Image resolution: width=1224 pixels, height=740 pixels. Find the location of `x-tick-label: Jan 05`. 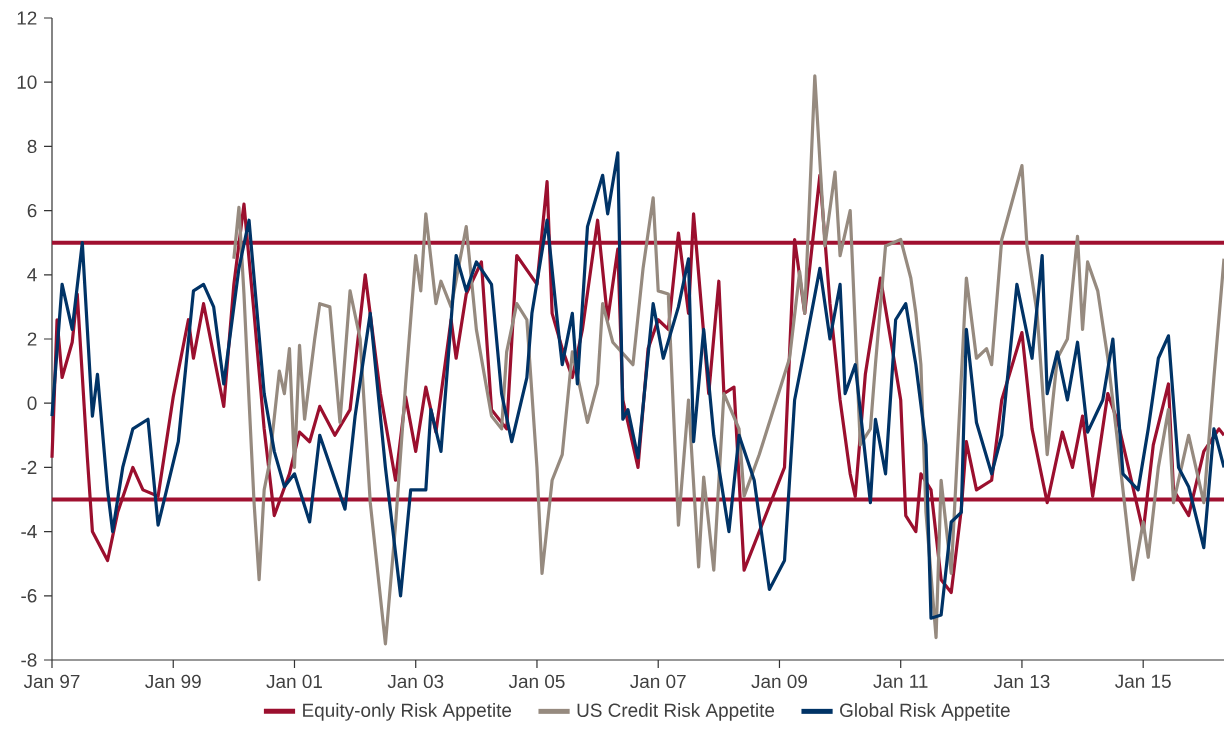

x-tick-label: Jan 05 is located at coordinates (536, 681).